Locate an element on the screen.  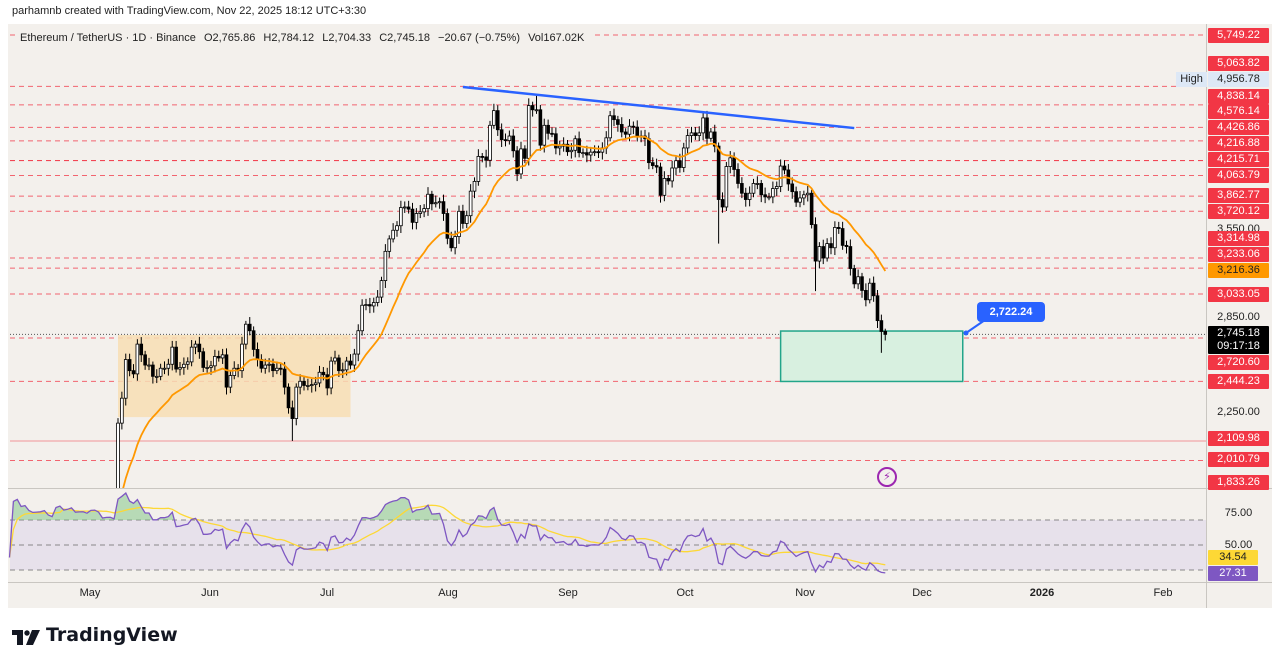
price-label-level: 5,063.82 is located at coordinates (1238, 63).